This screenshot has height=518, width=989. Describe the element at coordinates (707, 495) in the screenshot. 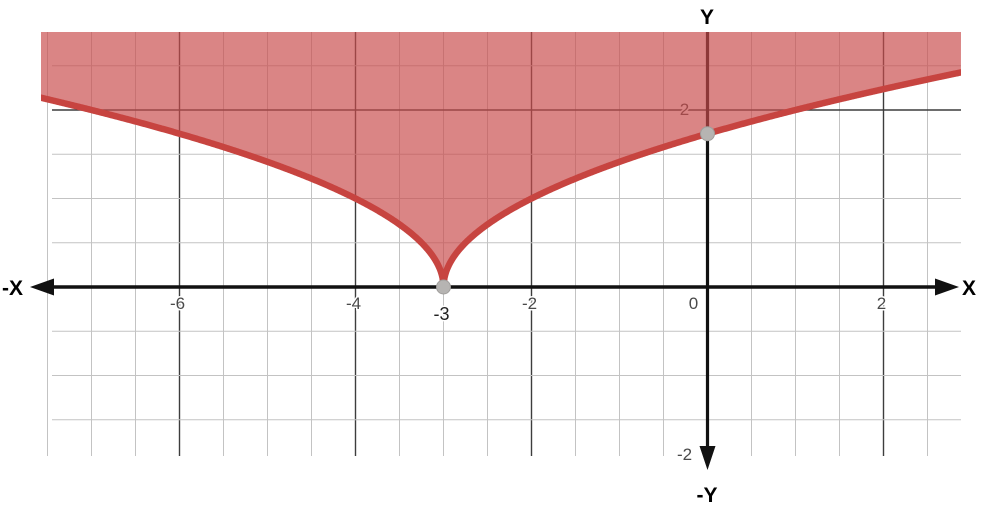

I see `y-axis-negative-label: -Y` at that location.